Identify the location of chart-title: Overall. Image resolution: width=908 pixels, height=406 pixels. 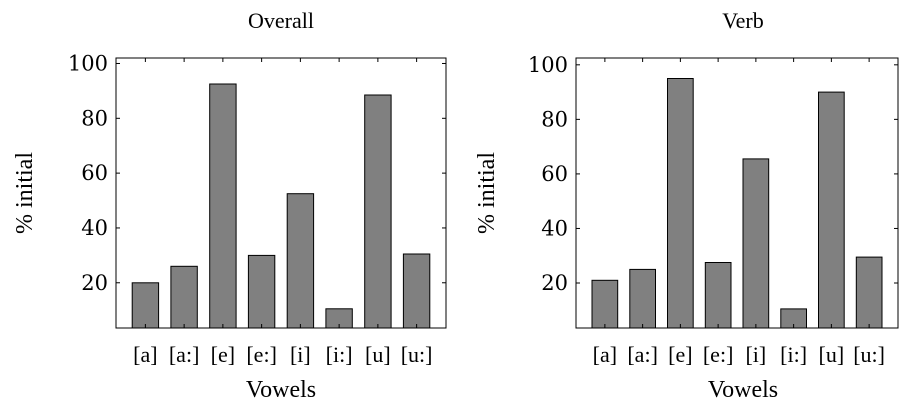
(281, 20).